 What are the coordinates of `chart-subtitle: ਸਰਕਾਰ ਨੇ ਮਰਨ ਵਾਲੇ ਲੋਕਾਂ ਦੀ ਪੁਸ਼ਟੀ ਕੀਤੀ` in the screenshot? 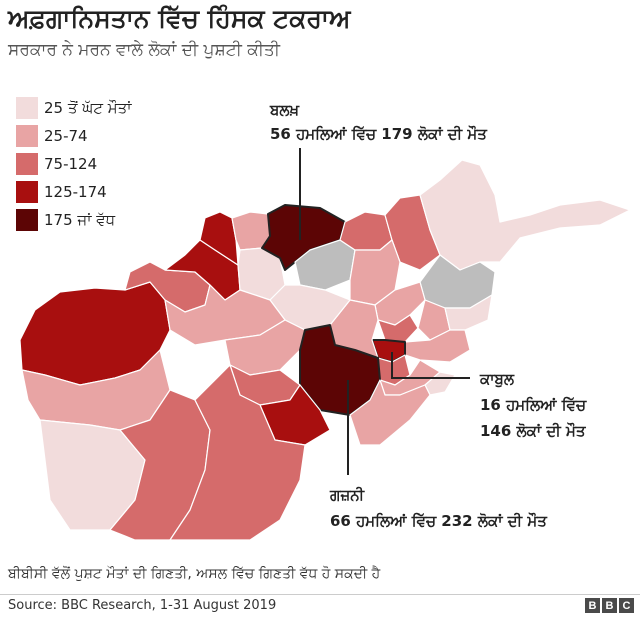 It's located at (144, 50).